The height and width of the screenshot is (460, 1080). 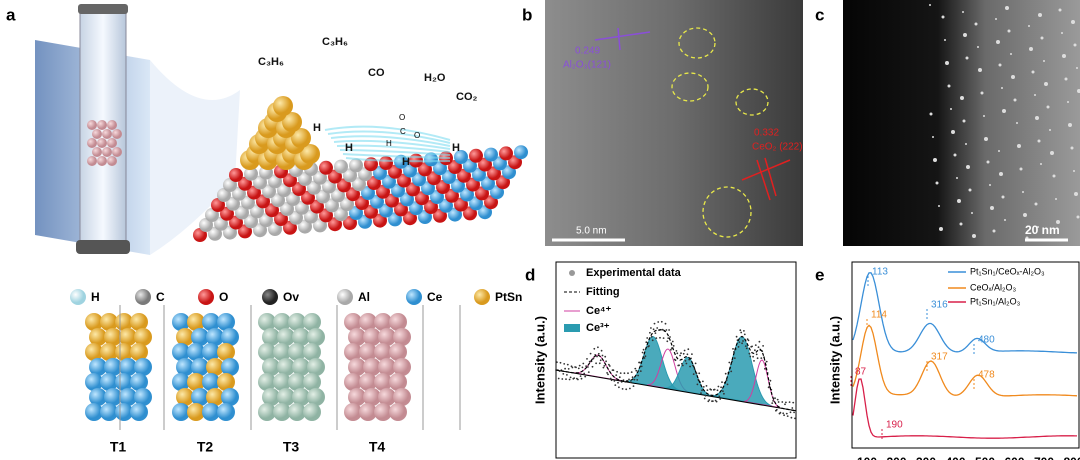 I want to click on axes, so click(x=965, y=355).